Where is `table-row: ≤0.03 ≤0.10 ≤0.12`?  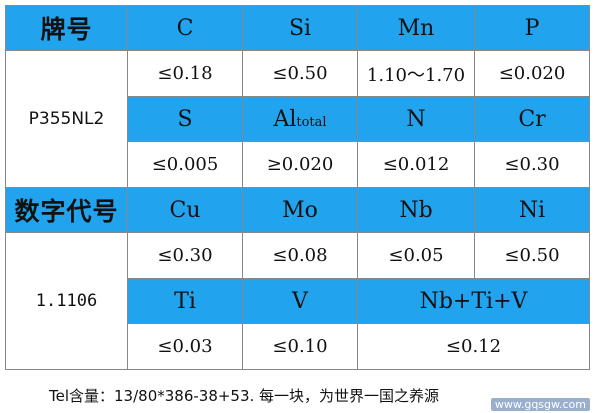 table-row: ≤0.03 ≤0.10 ≤0.12 is located at coordinates (298, 346).